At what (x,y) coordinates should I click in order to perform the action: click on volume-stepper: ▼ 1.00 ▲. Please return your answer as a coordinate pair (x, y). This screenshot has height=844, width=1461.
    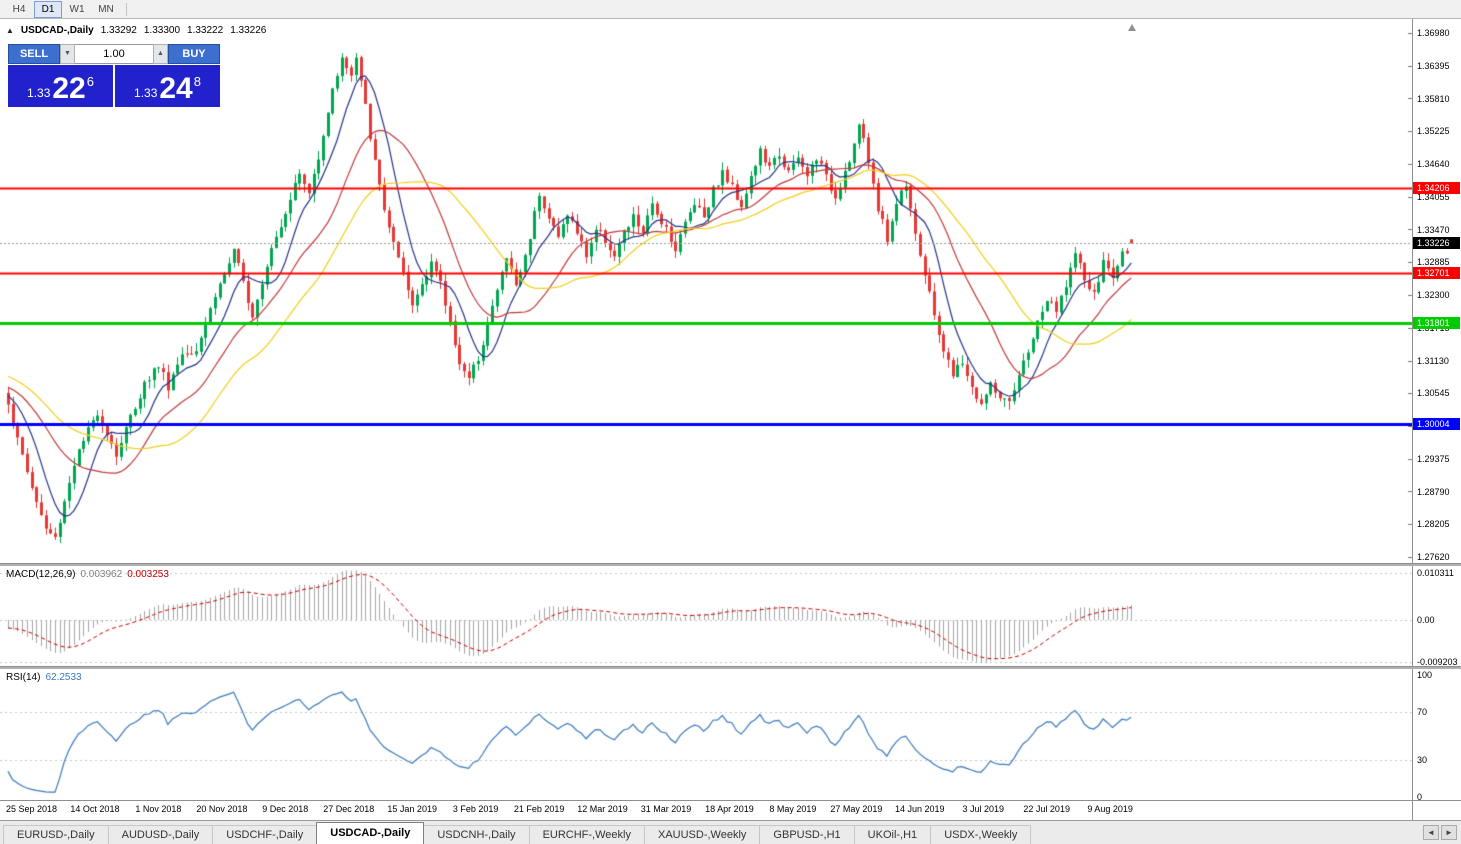
    Looking at the image, I should click on (114, 54).